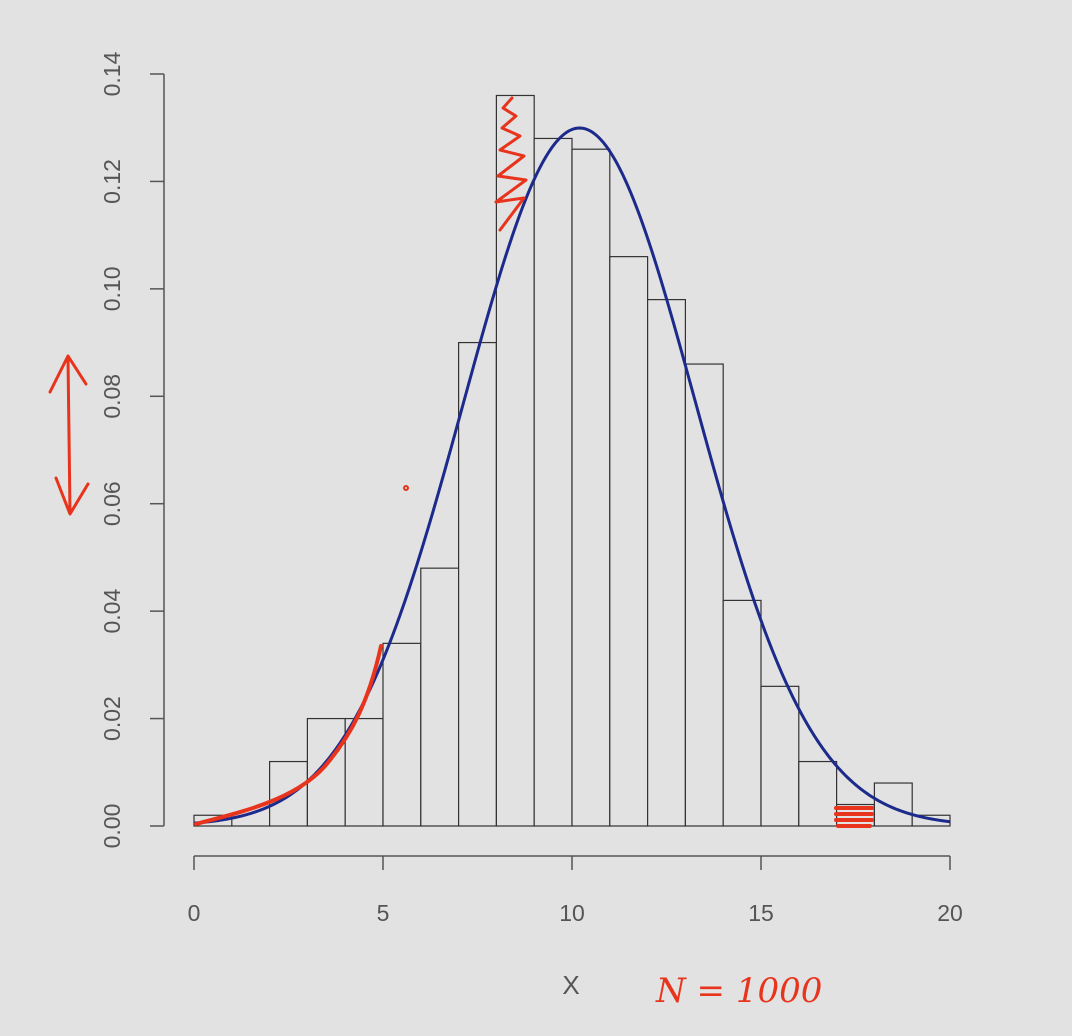 The image size is (1072, 1036). Describe the element at coordinates (383, 913) in the screenshot. I see `x-tick-label: 5` at that location.